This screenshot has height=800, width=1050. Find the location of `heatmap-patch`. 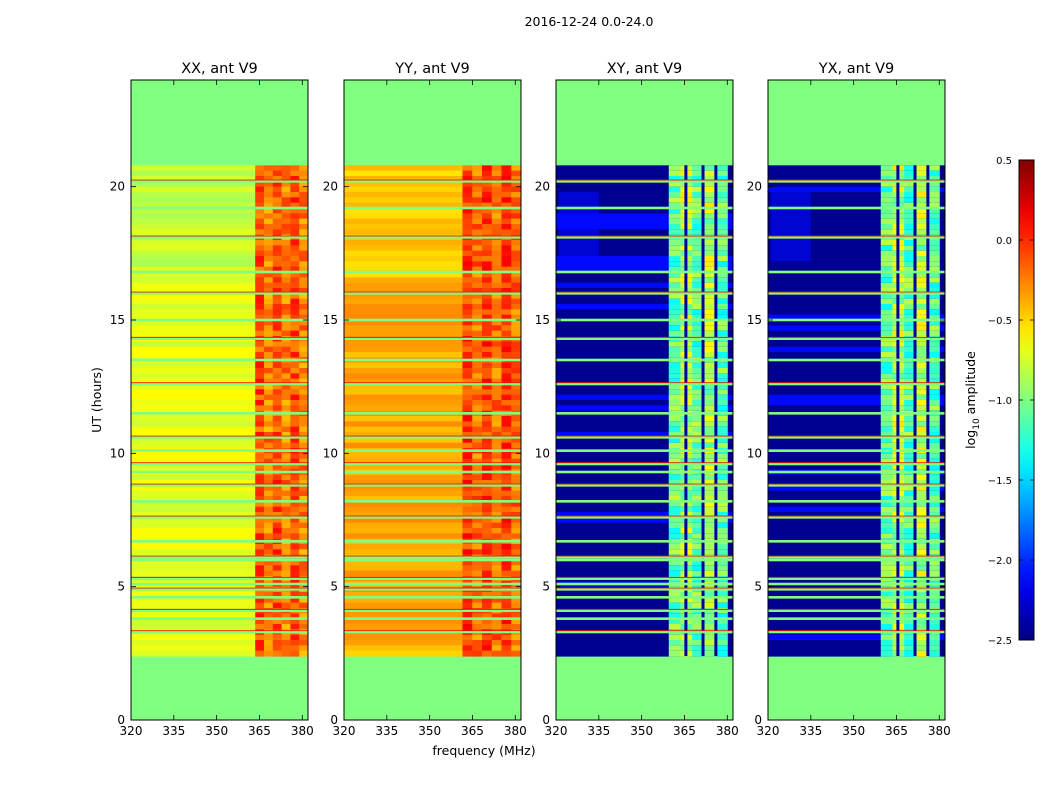

heatmap-patch is located at coordinates (578, 227).